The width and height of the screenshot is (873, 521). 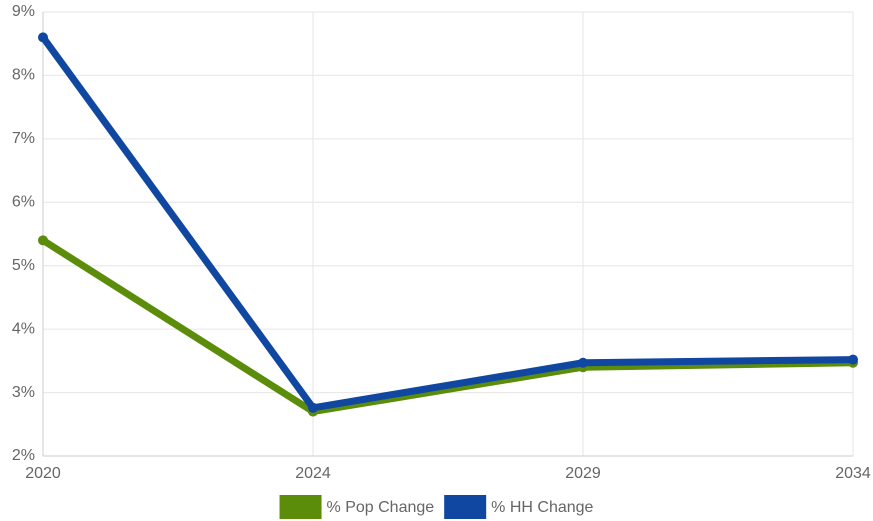 I want to click on y-tick-label: 6%, so click(x=23, y=202).